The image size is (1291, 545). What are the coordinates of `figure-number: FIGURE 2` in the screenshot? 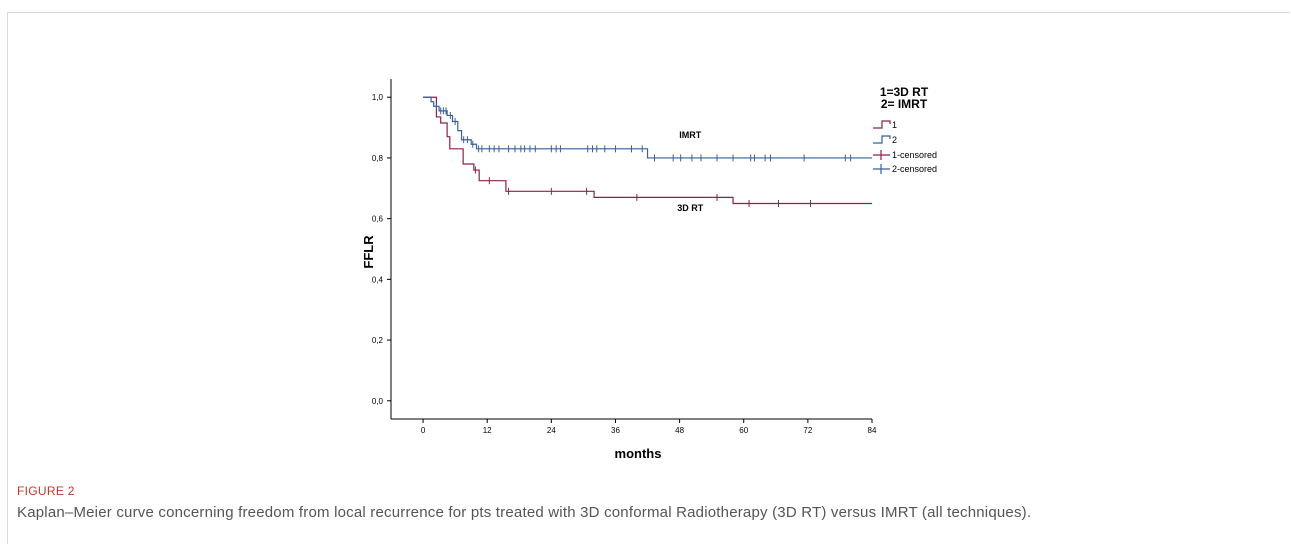 It's located at (46, 491).